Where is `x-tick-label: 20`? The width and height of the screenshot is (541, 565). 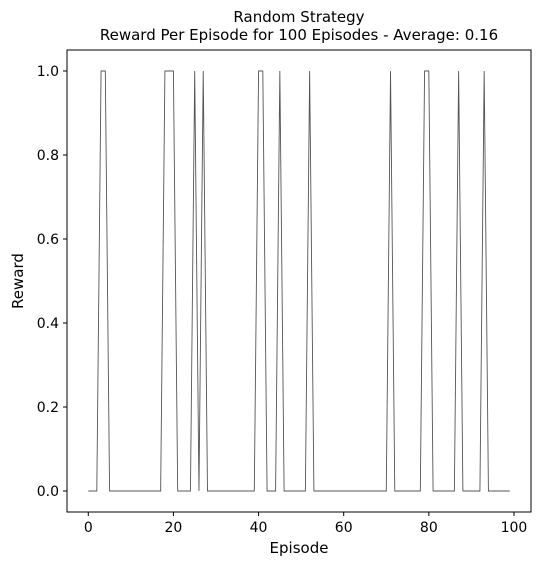 x-tick-label: 20 is located at coordinates (174, 528).